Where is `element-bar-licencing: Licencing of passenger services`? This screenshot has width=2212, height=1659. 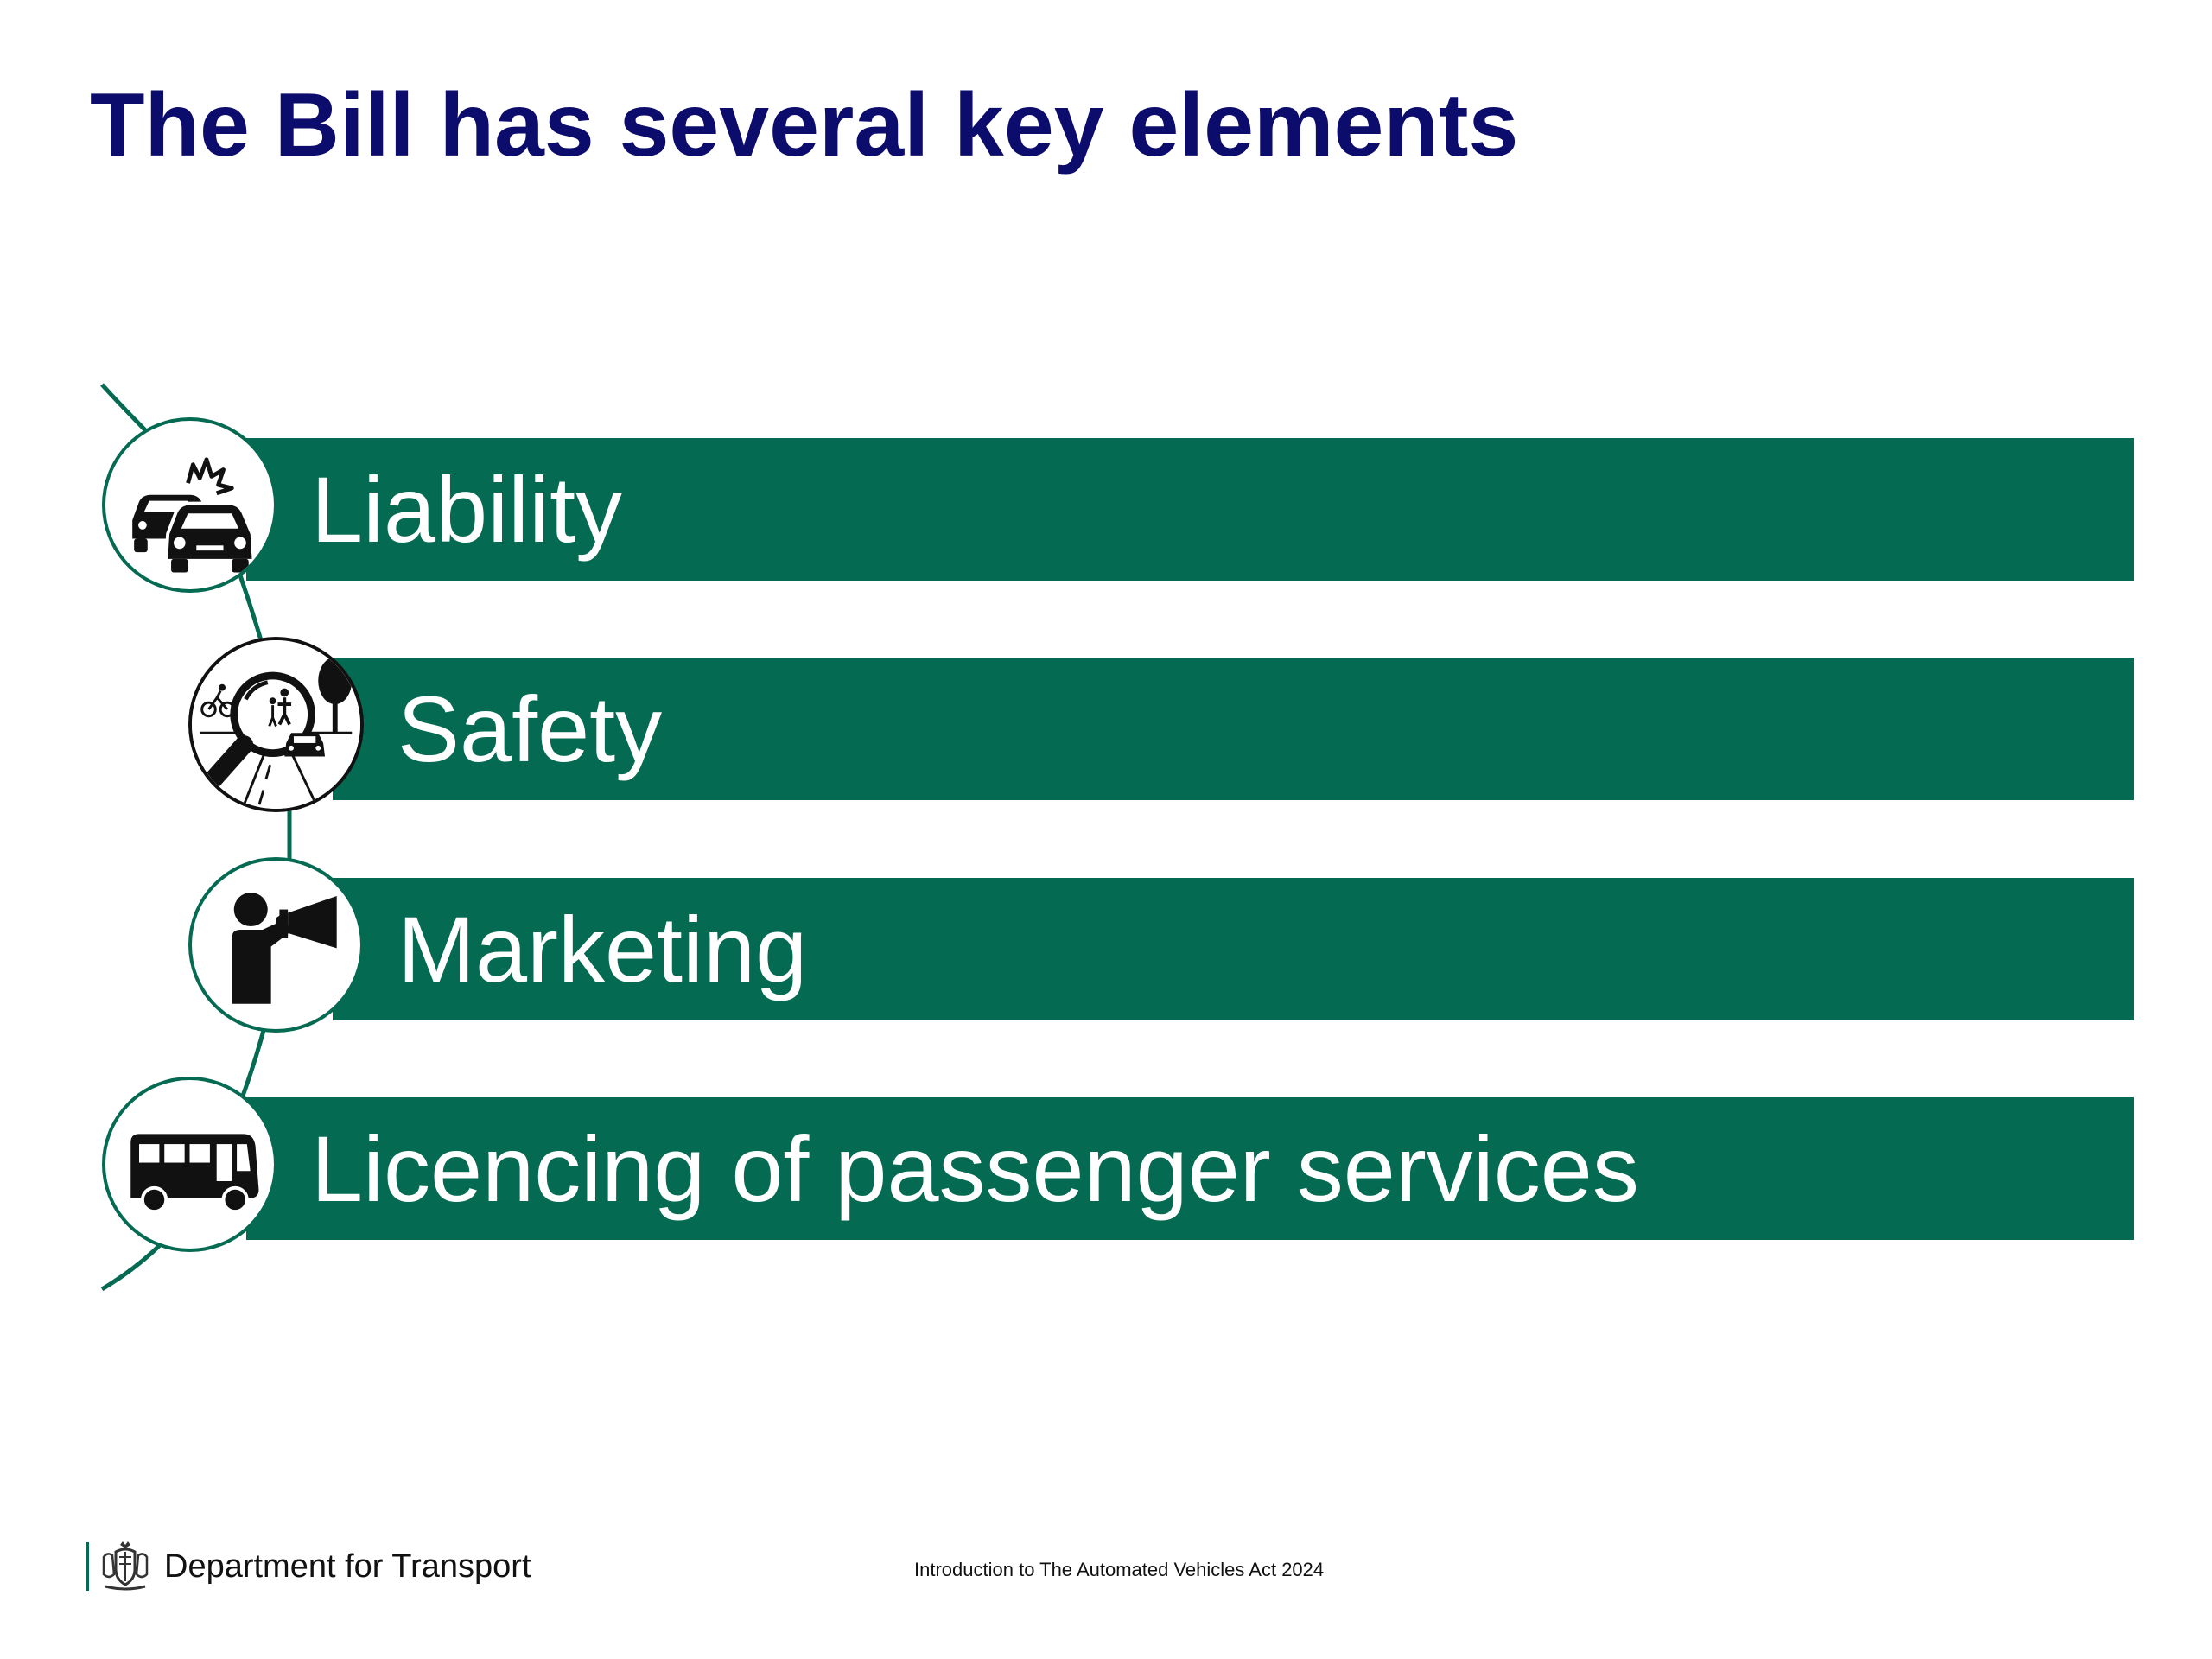 element-bar-licencing: Licencing of passenger services is located at coordinates (1190, 1168).